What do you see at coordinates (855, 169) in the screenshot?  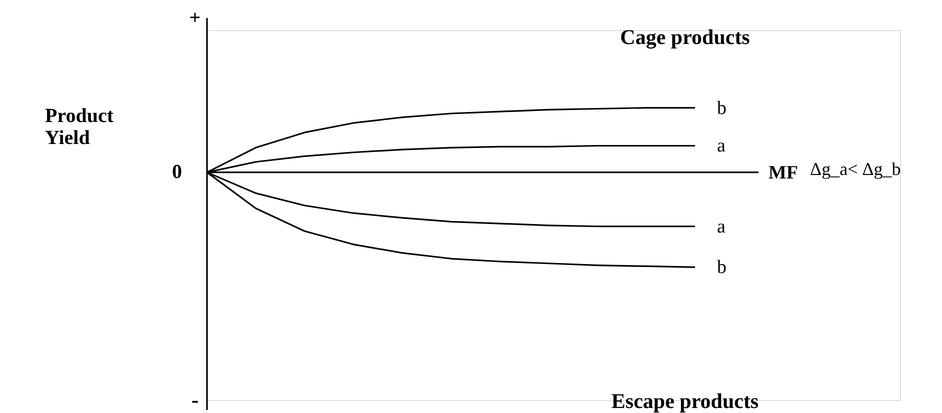 I see `text: Δg_a< Δg_b` at bounding box center [855, 169].